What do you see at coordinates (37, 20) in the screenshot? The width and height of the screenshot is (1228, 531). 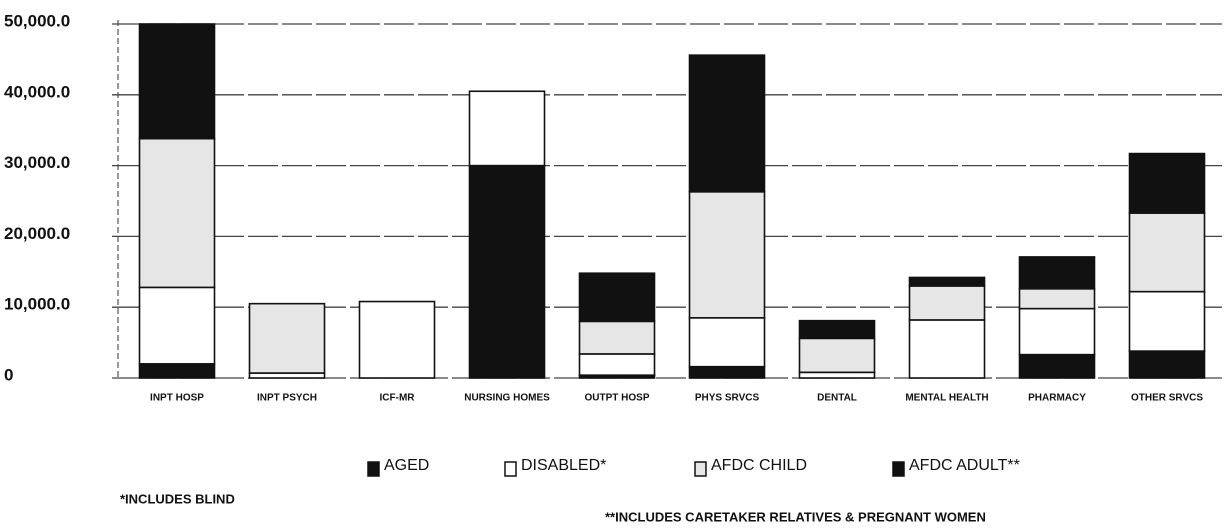 I see `y-tick-label: 50,000.0` at bounding box center [37, 20].